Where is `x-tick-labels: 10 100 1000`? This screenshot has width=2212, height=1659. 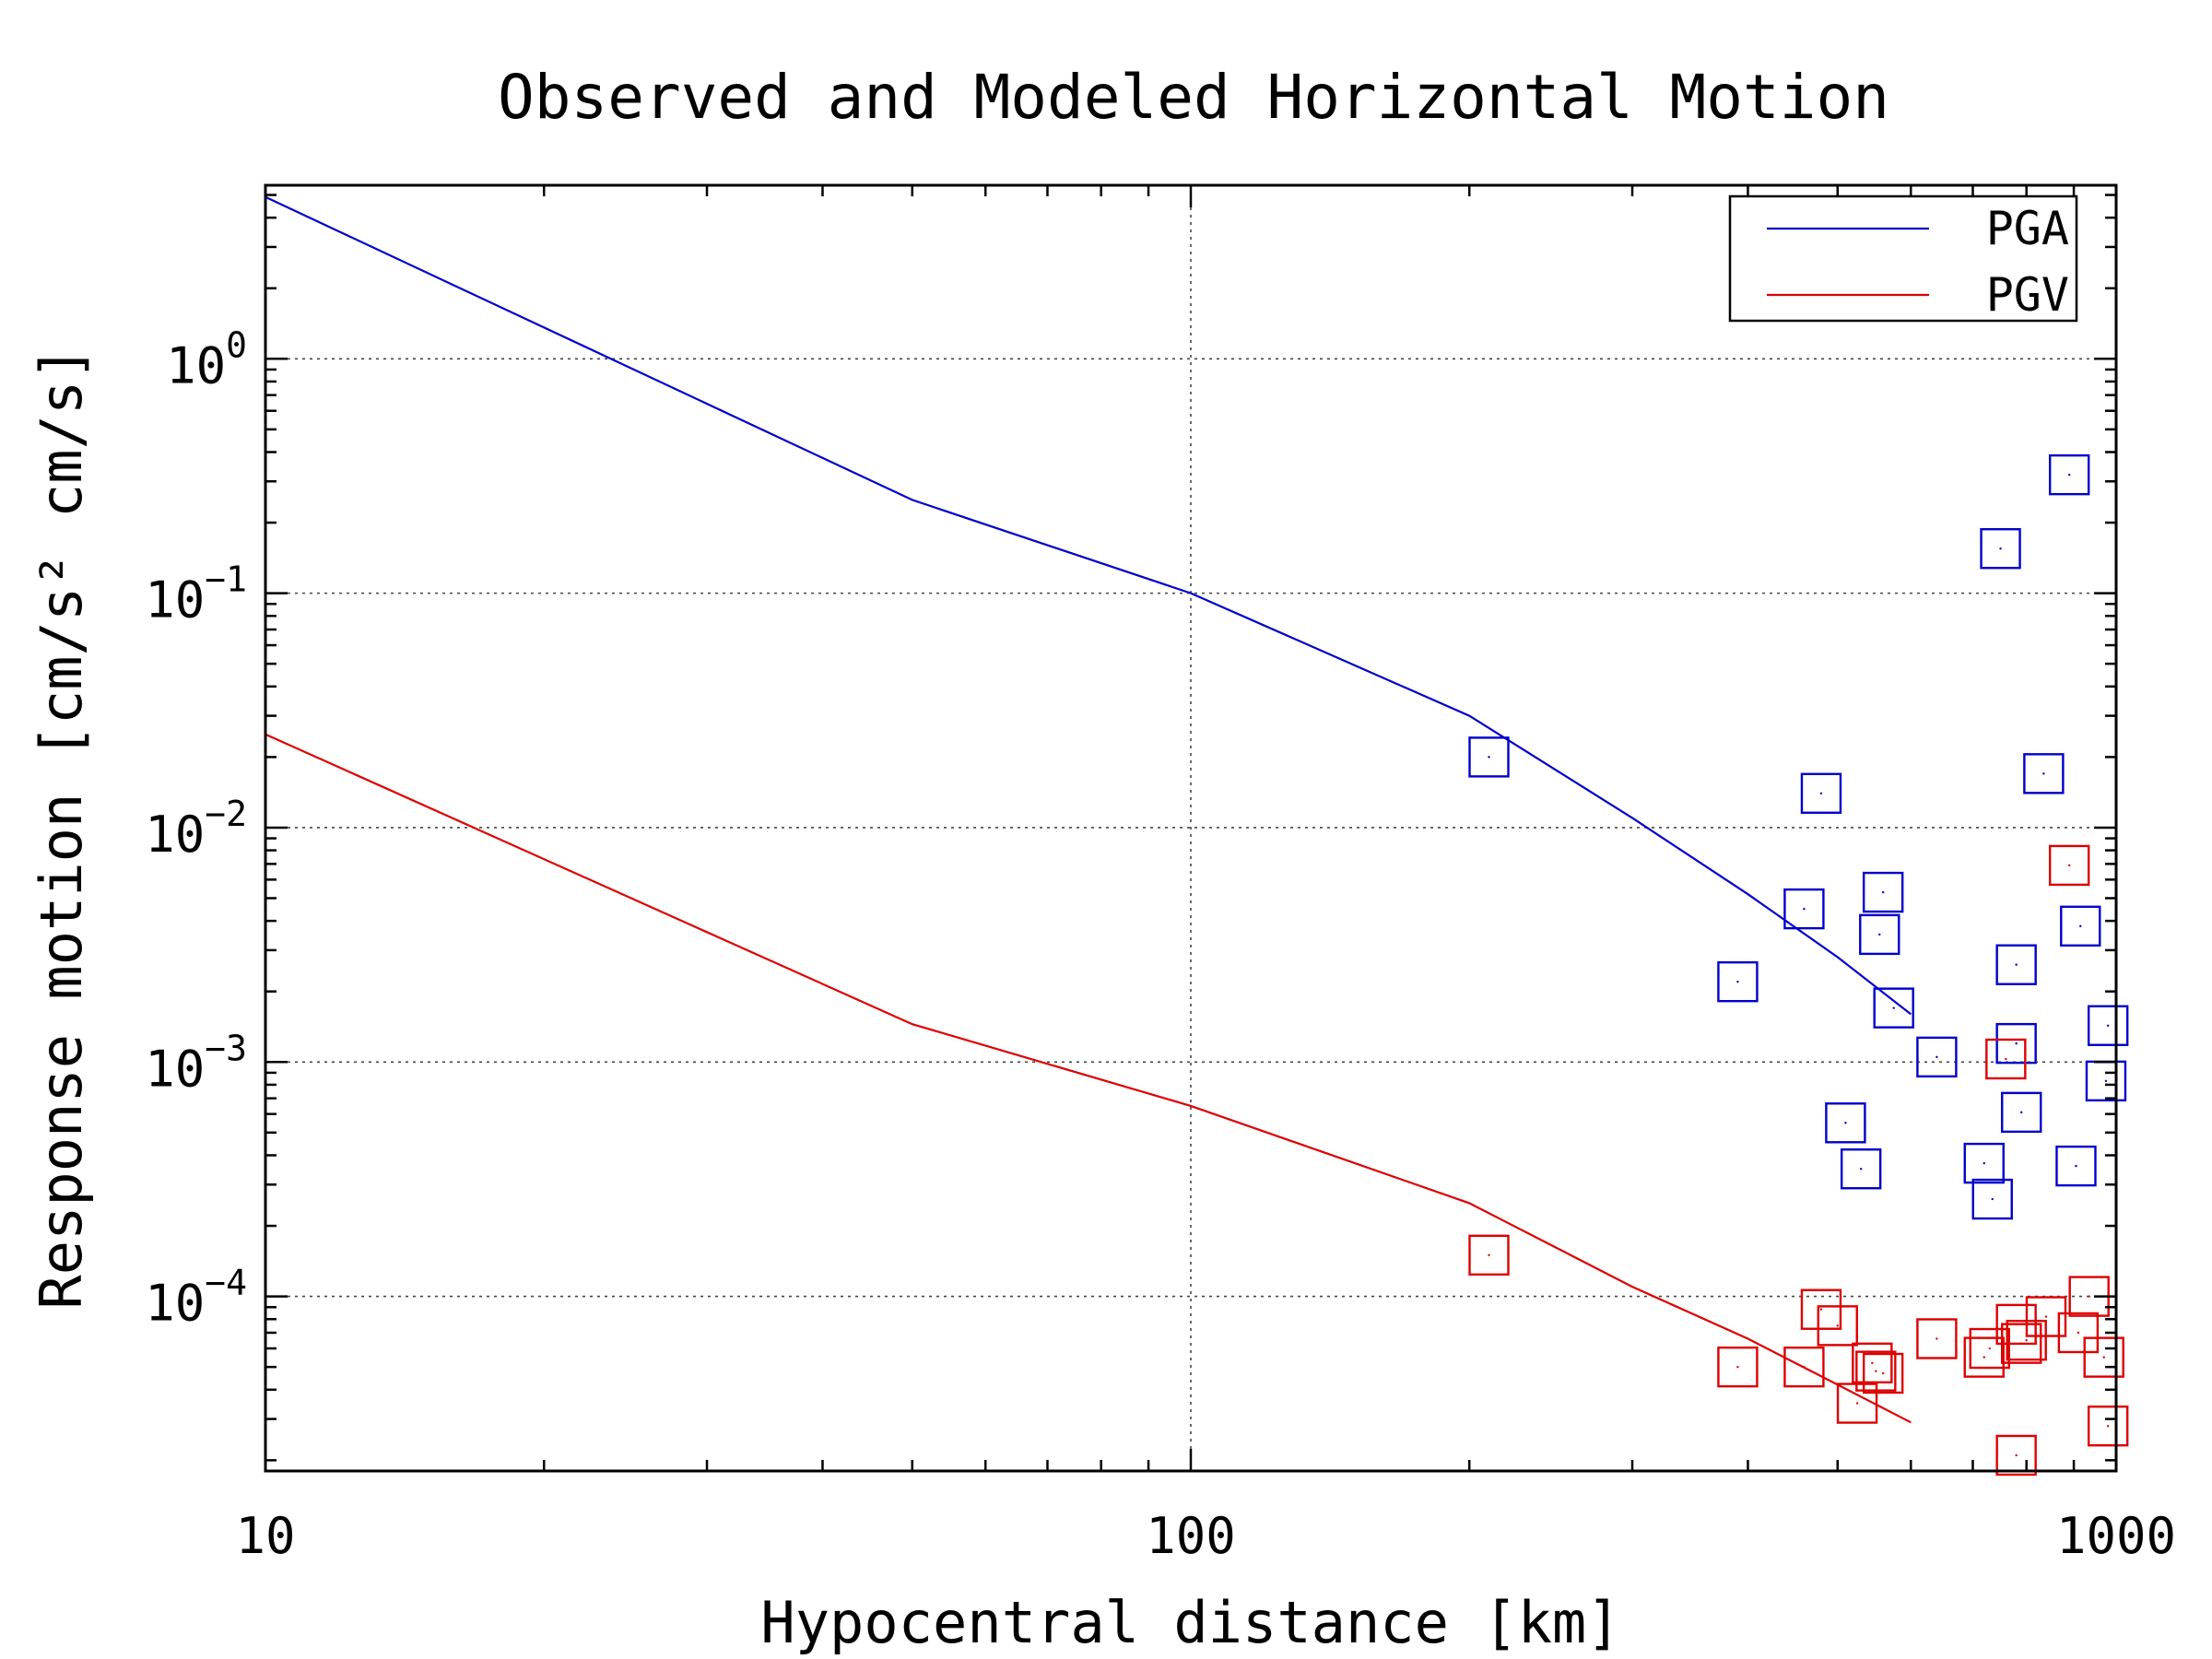 x-tick-labels: 10 100 1000 is located at coordinates (1205, 1536).